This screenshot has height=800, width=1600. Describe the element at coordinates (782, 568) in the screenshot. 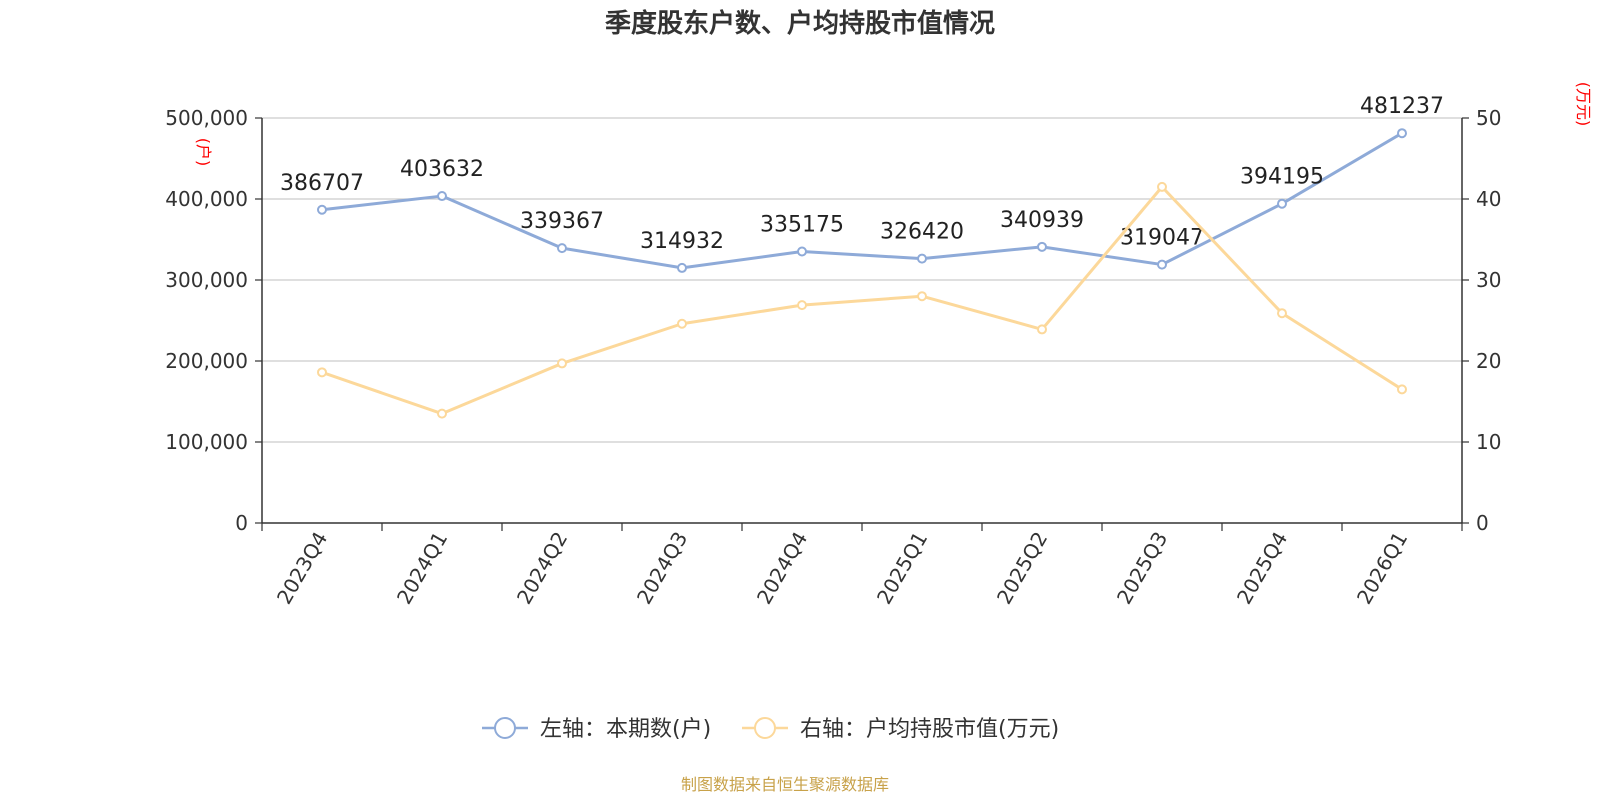

I see `x-tick-label: 2024Q4` at that location.